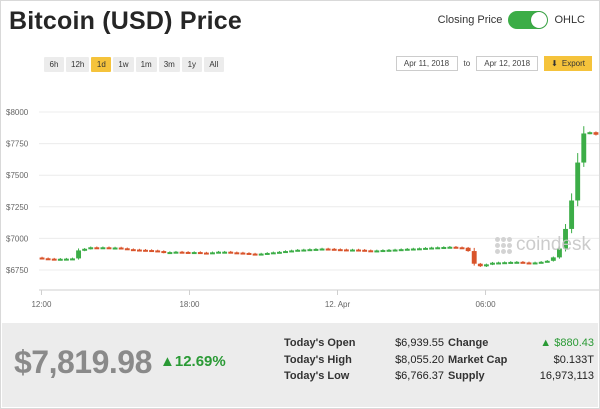 This screenshot has width=600, height=409. What do you see at coordinates (507, 63) in the screenshot?
I see `date-to-input` at bounding box center [507, 63].